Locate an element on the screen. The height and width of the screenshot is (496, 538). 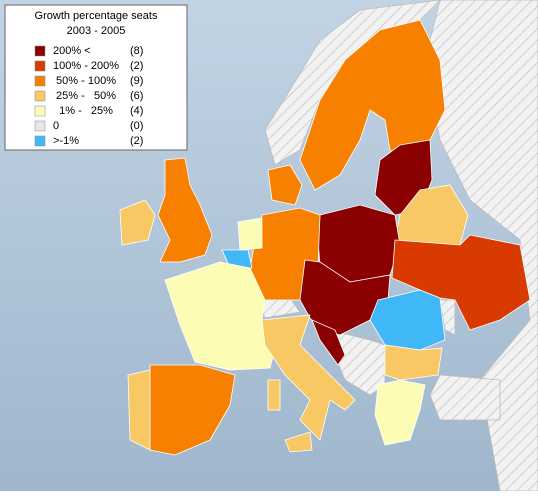
portugal is located at coordinates (139, 410).